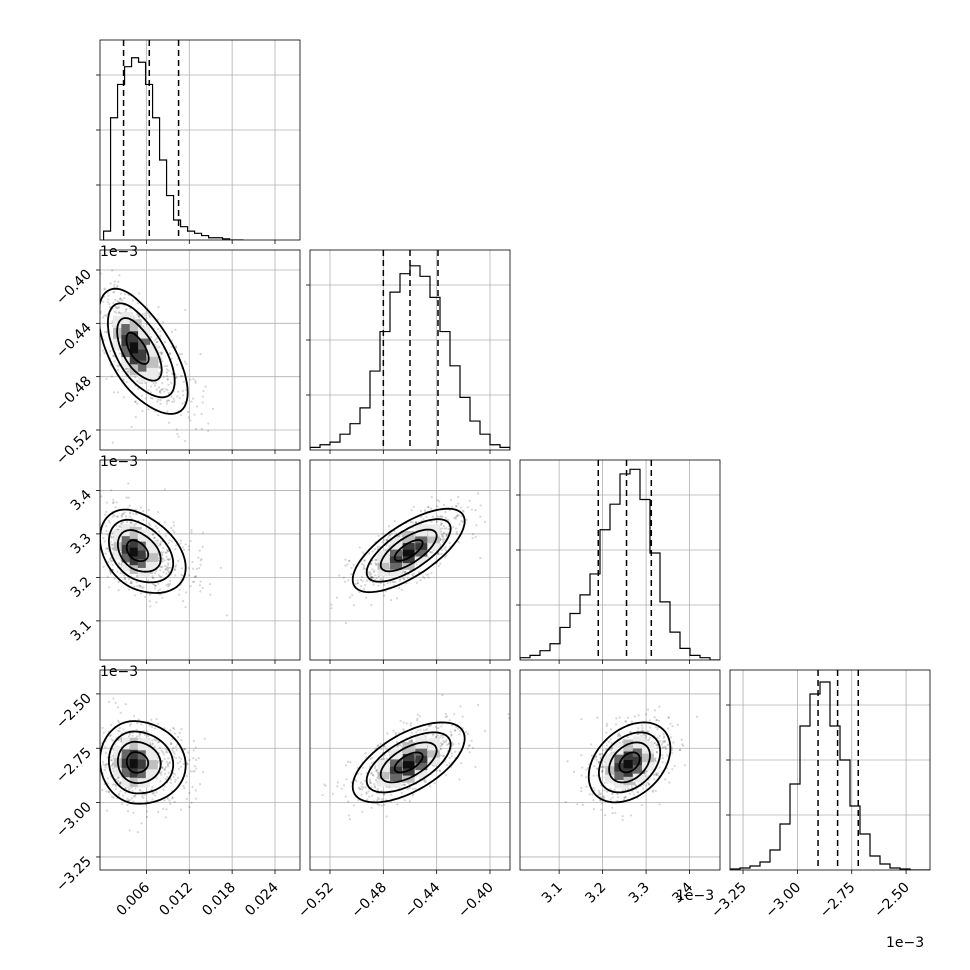  I want to click on y-tick-label: −2.50, so click(74, 711).